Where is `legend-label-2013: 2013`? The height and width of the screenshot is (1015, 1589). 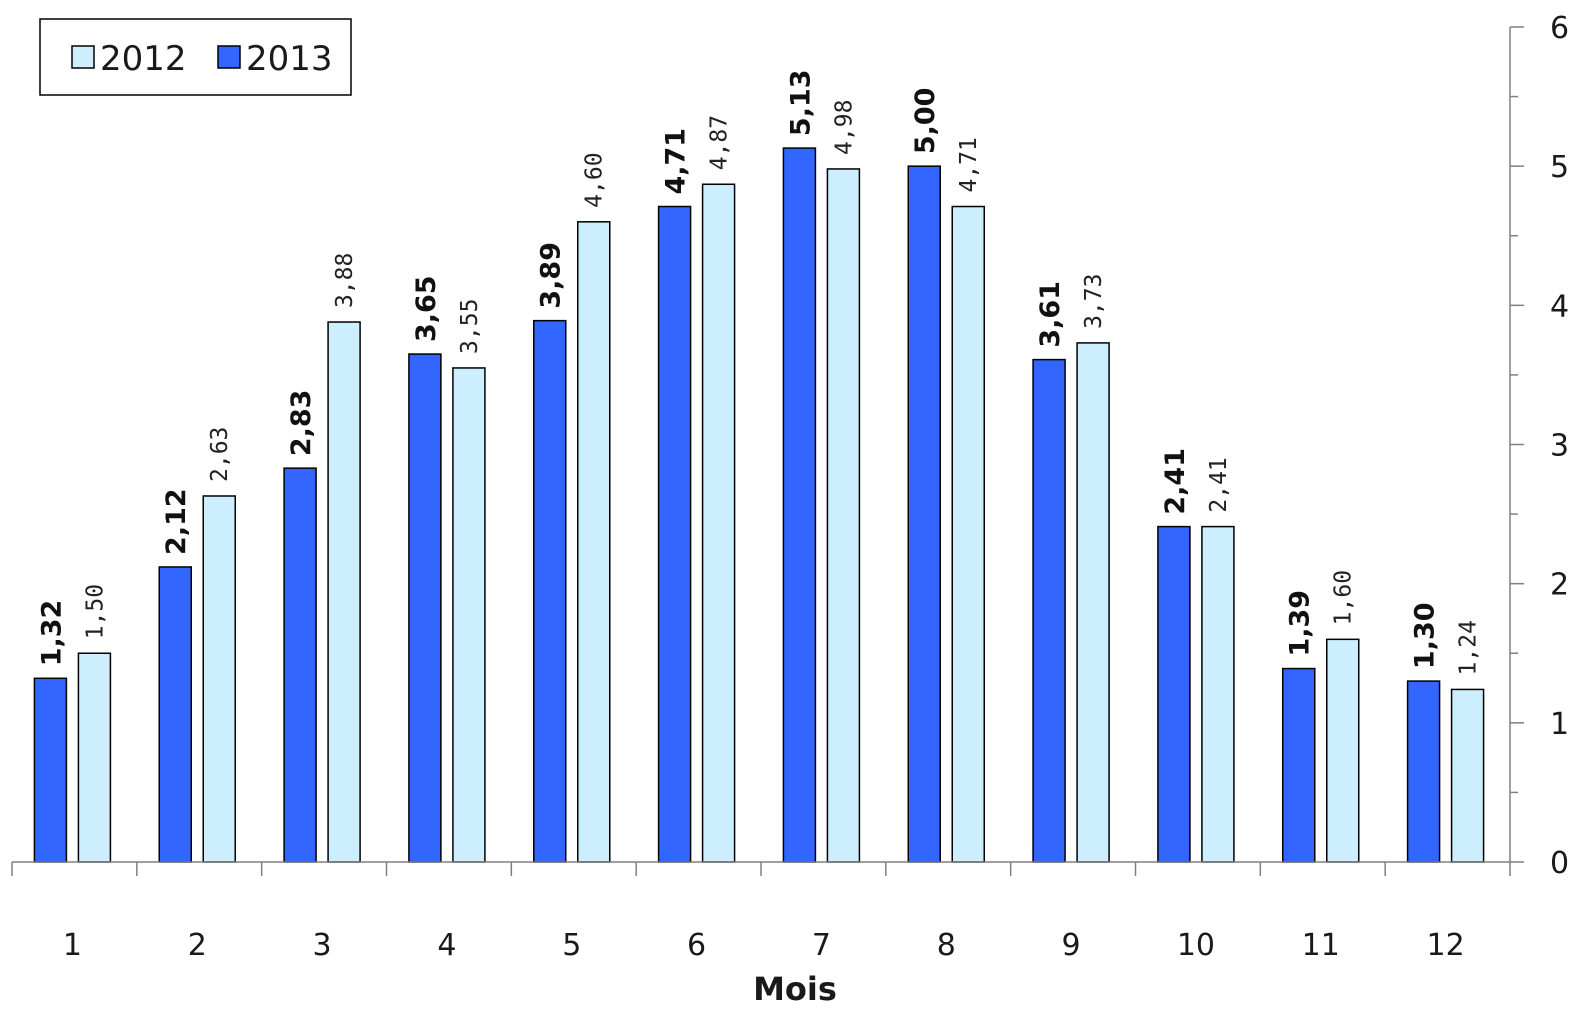 legend-label-2013: 2013 is located at coordinates (289, 59).